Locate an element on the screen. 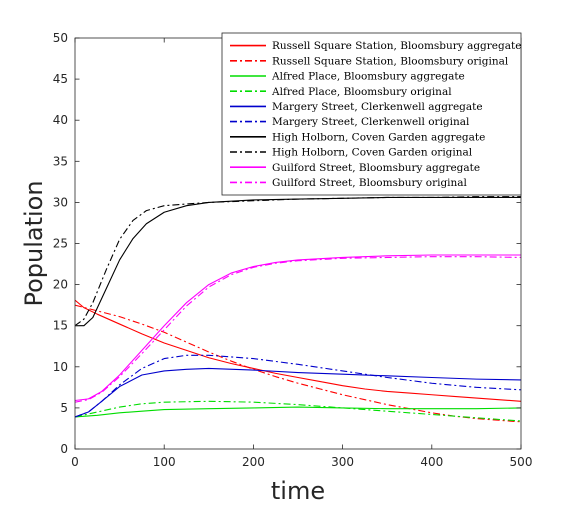 The image size is (579, 508). x-tick-label: 300 is located at coordinates (342, 462).